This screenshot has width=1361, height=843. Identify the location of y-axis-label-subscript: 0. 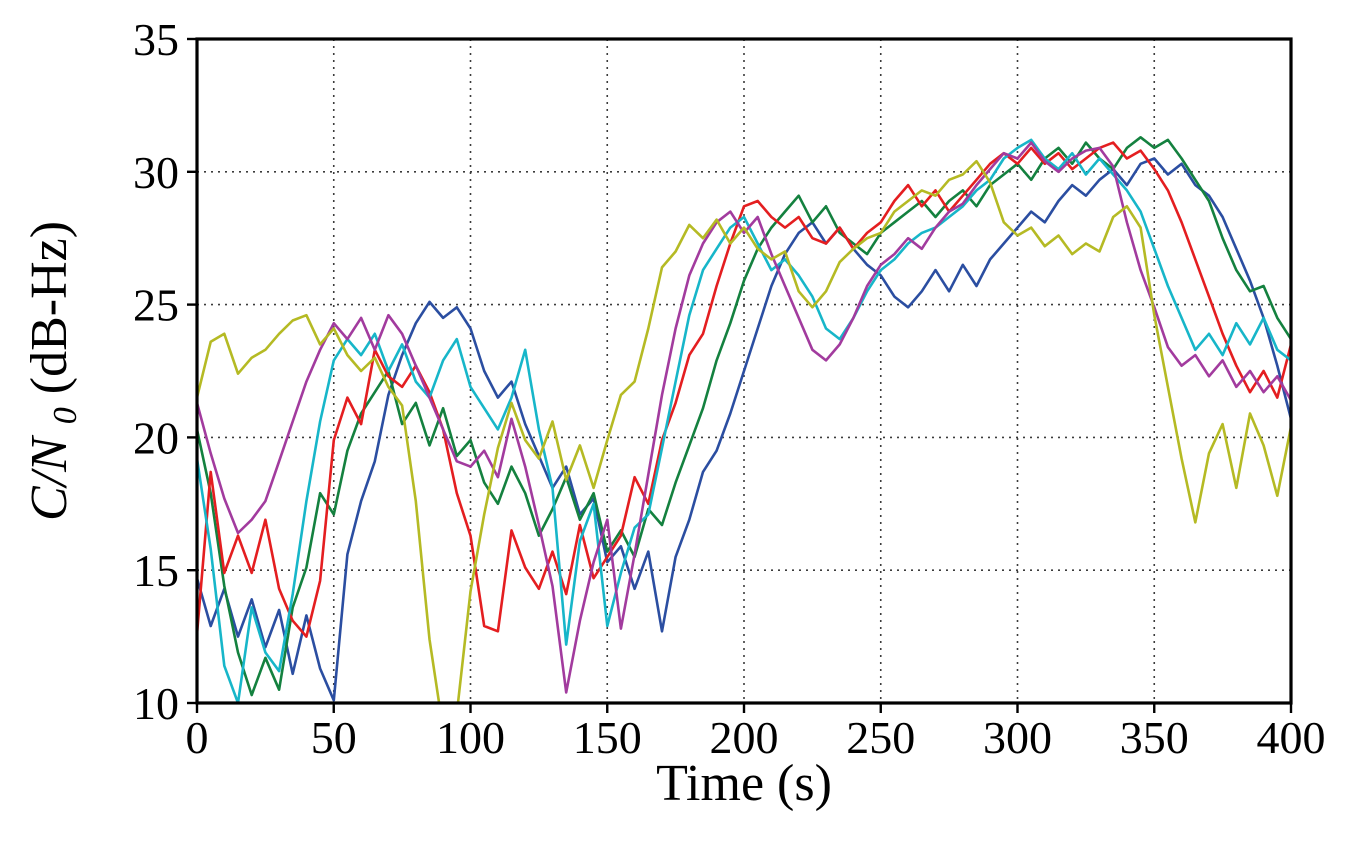
(65, 415).